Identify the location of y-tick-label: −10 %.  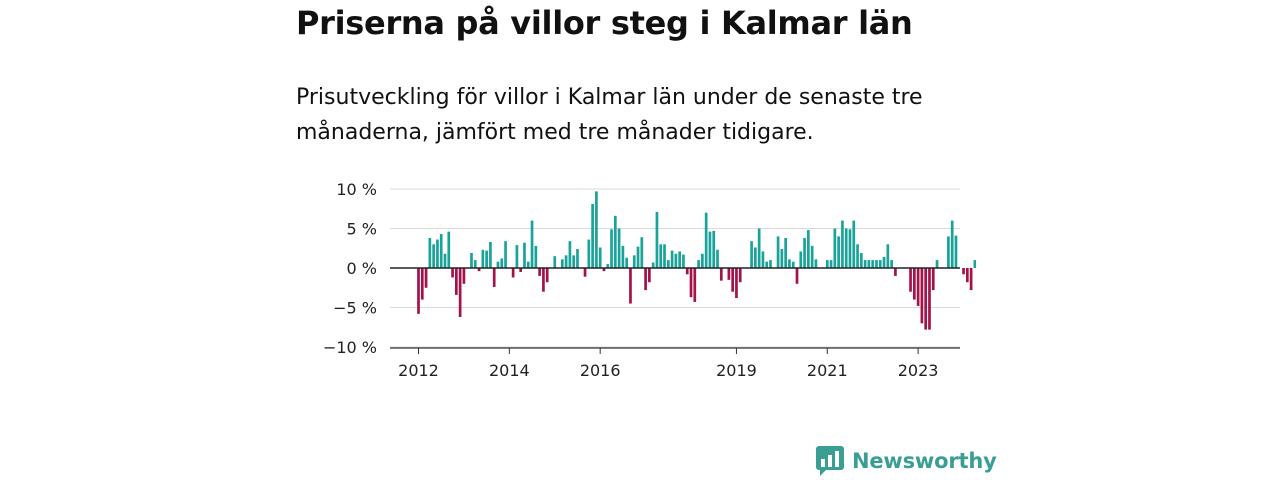
(350, 347).